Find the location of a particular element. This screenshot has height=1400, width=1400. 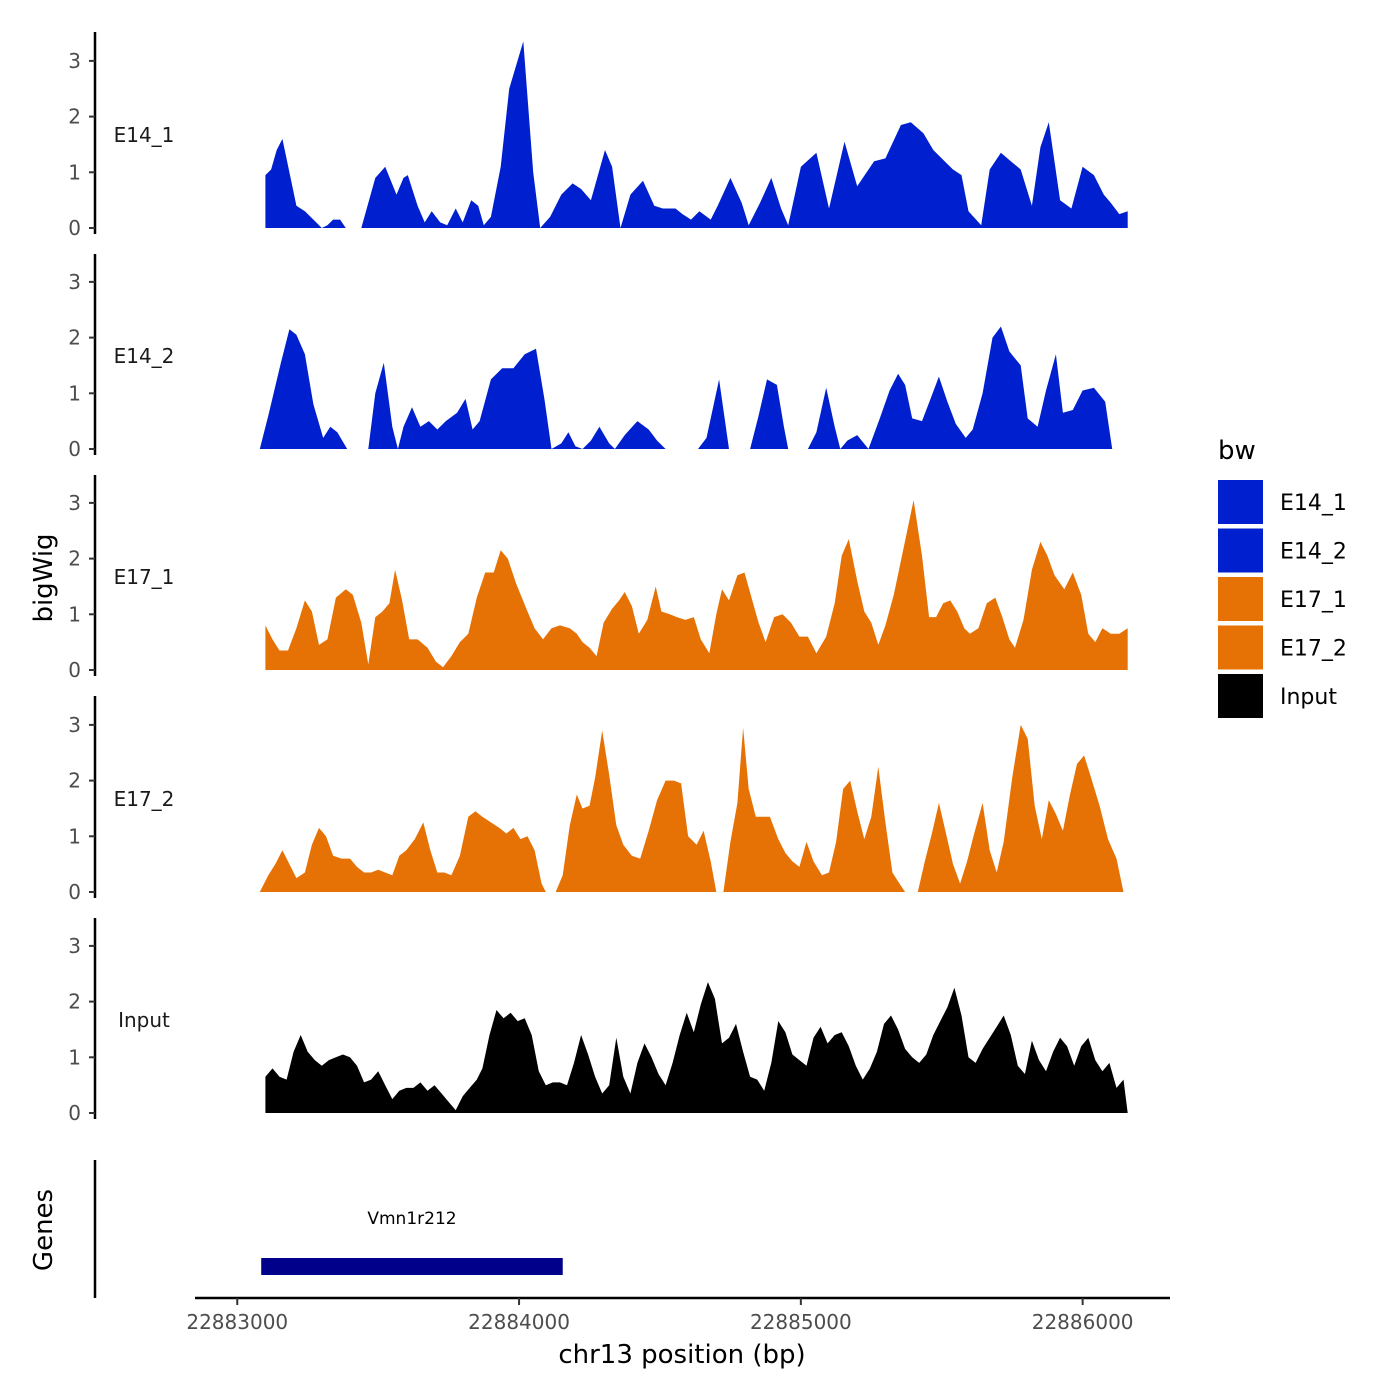

x-tick-label: 22885000 is located at coordinates (801, 1322).